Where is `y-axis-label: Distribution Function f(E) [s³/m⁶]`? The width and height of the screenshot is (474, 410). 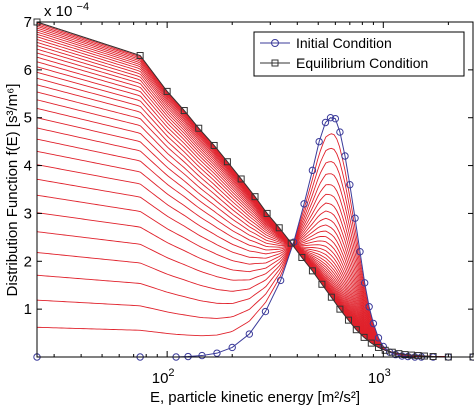 y-axis-label: Distribution Function f(E) [s³/m⁶] is located at coordinates (12, 190).